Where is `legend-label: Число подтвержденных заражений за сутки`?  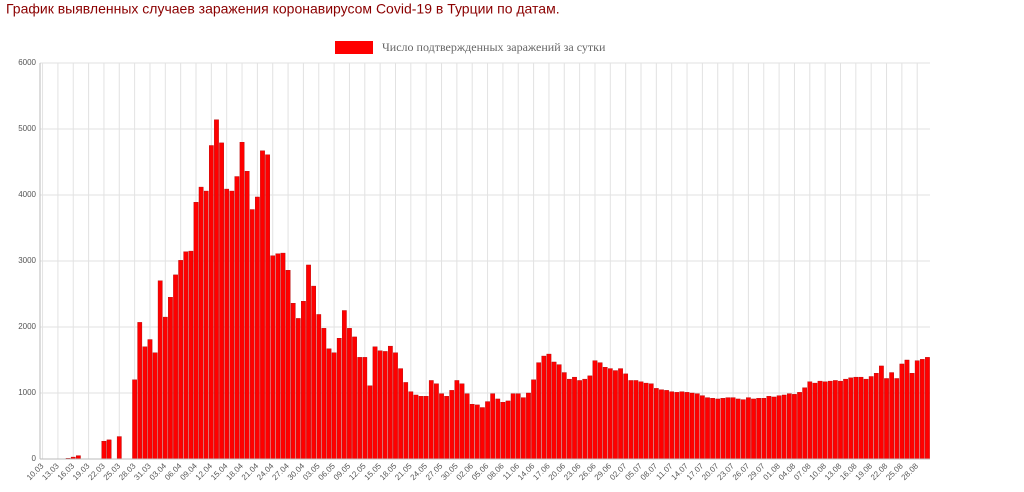
legend-label: Число подтвержденных заражений за сутки is located at coordinates (494, 47).